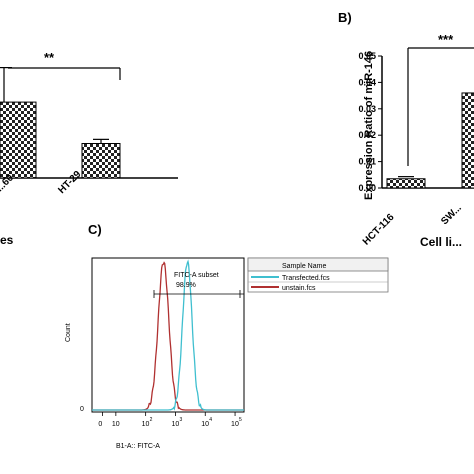 The height and width of the screenshot is (474, 474). What do you see at coordinates (240, 420) in the screenshot?
I see `panel-c-x-tick-exponent-5: 5` at bounding box center [240, 420].